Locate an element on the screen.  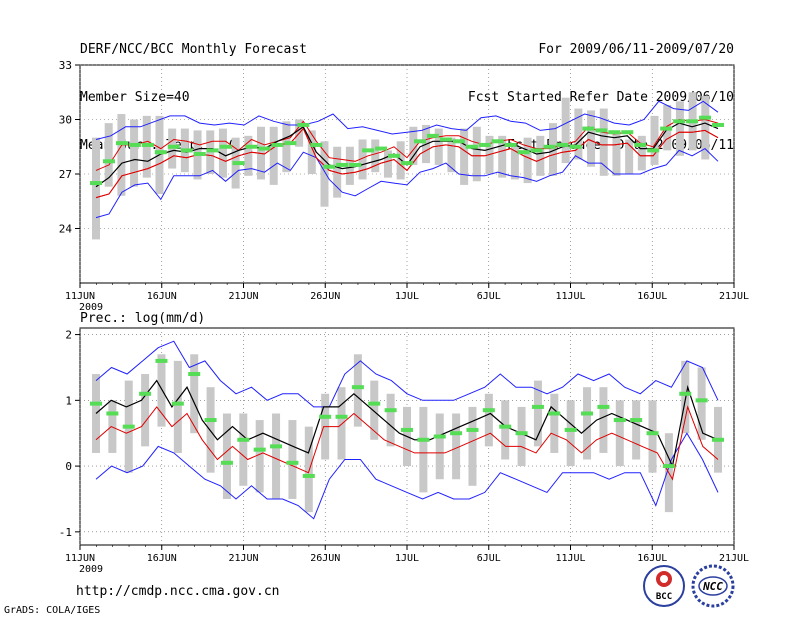
prec-xtick-label: 16JUN is located at coordinates (162, 558).